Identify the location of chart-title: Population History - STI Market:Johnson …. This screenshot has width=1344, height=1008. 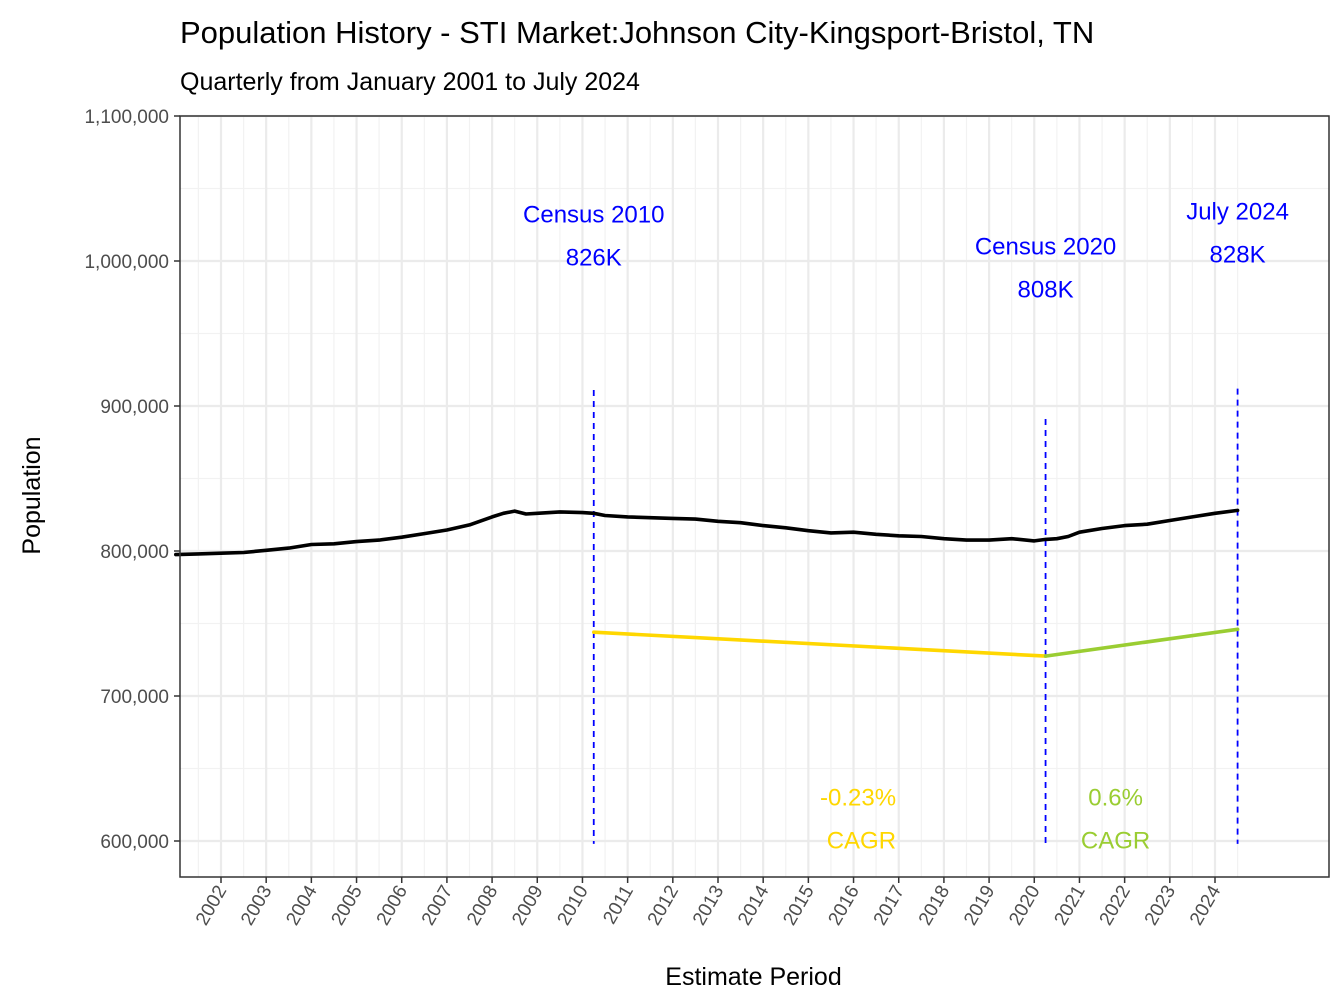
(637, 32).